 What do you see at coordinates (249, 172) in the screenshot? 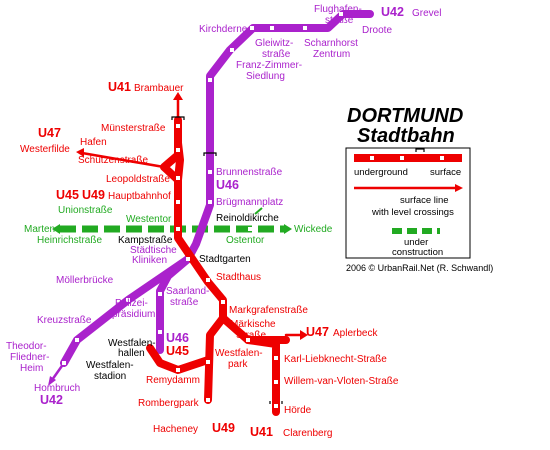
I see `station-brunnenstrasse: Brunnenstraße` at bounding box center [249, 172].